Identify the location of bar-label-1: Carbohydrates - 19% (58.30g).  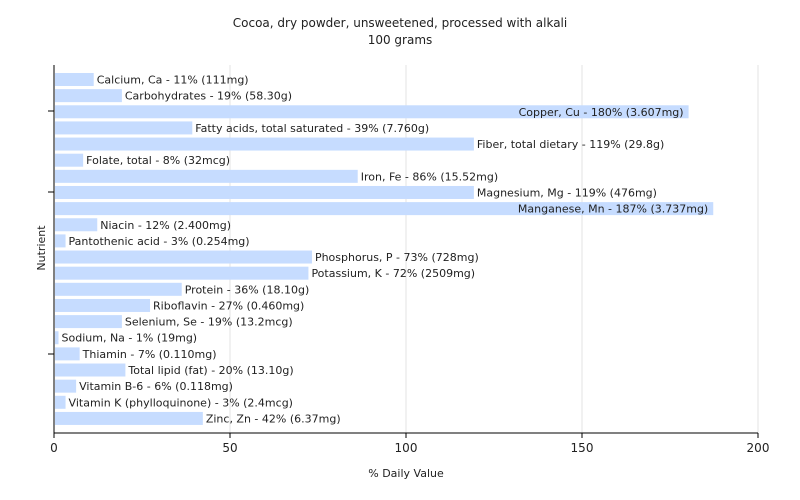
(208, 96).